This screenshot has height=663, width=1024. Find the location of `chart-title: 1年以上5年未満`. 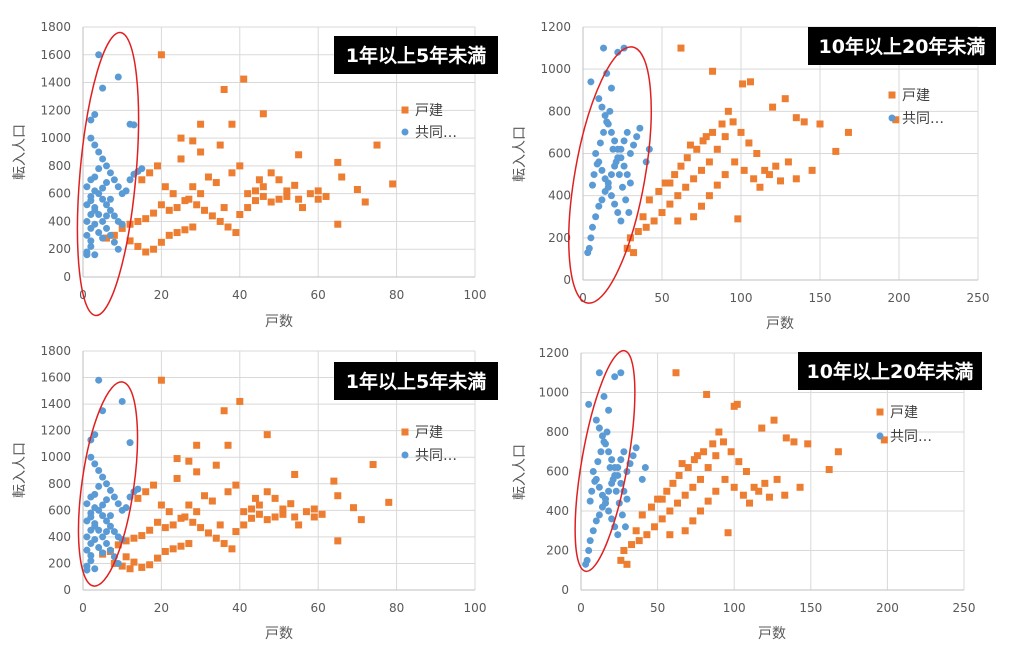

chart-title: 1年以上5年未満 is located at coordinates (416, 381).